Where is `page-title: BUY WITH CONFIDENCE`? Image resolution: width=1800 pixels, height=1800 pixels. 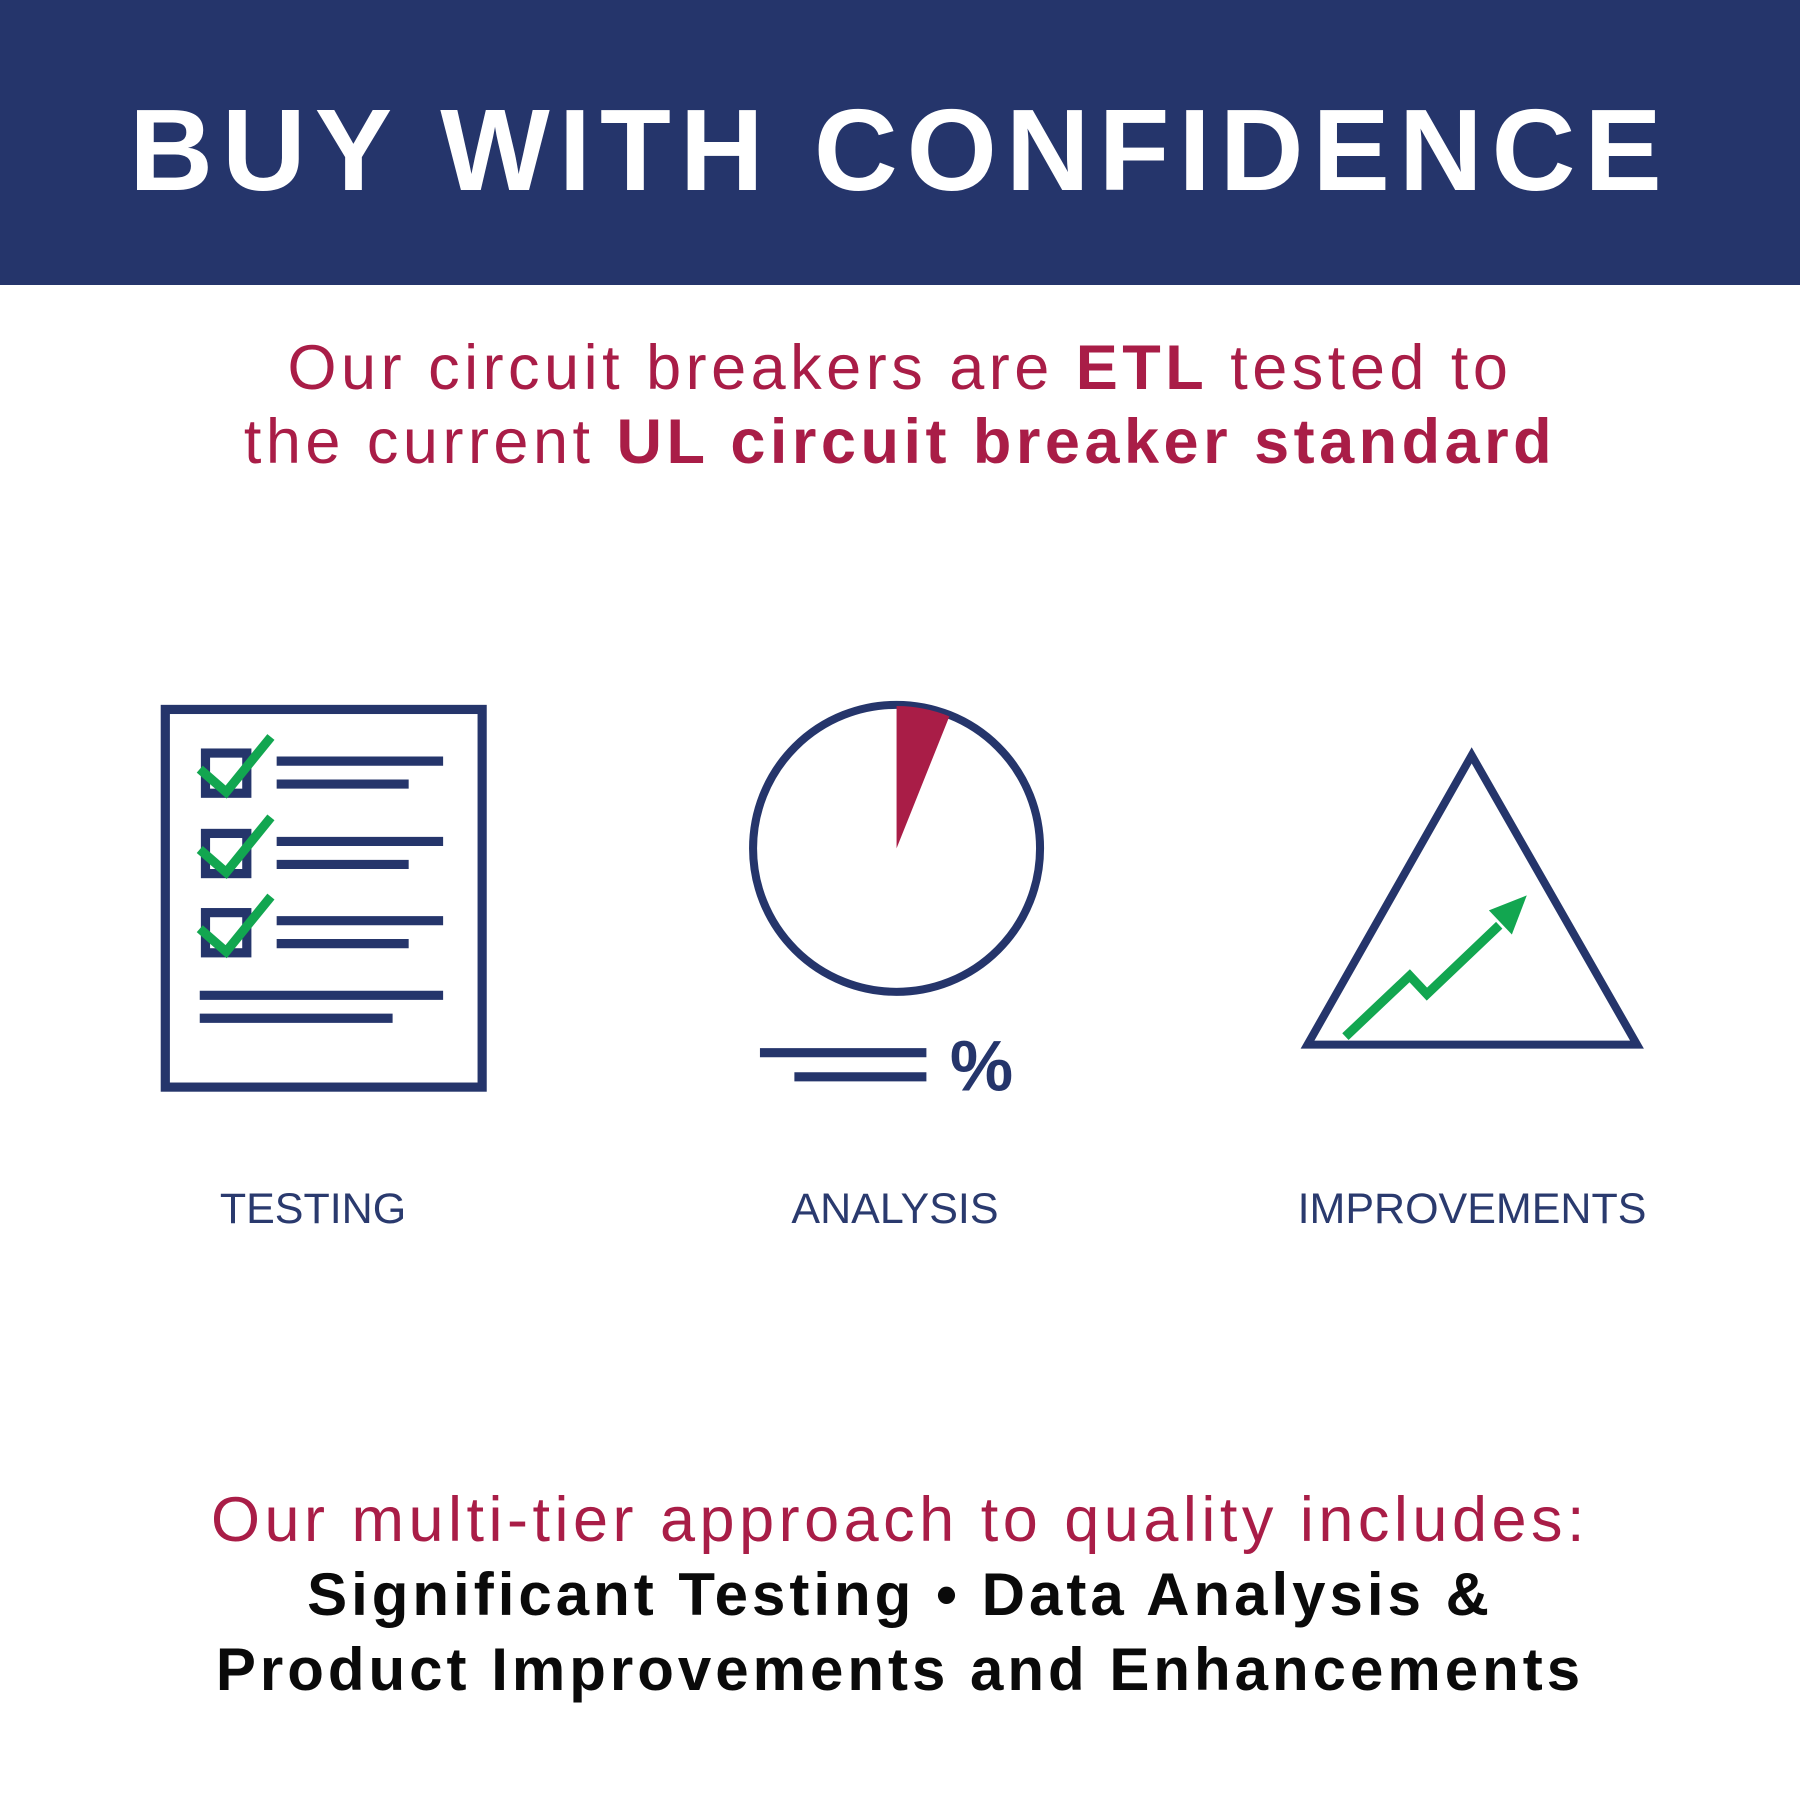
page-title: BUY WITH CONFIDENCE is located at coordinates (900, 150).